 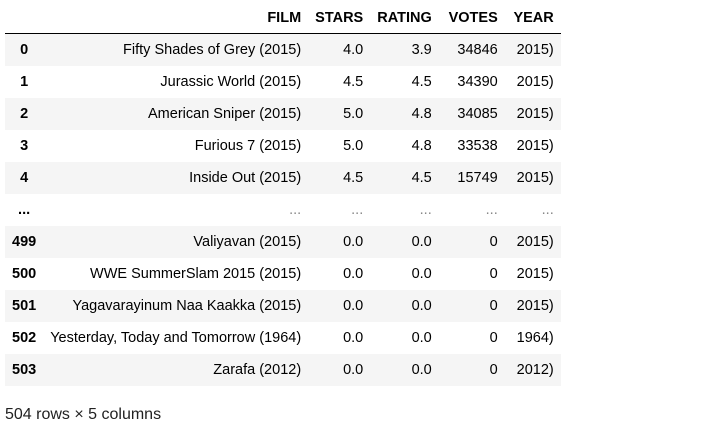 What do you see at coordinates (247, 242) in the screenshot?
I see `cell-film: Valiyavan (2015)` at bounding box center [247, 242].